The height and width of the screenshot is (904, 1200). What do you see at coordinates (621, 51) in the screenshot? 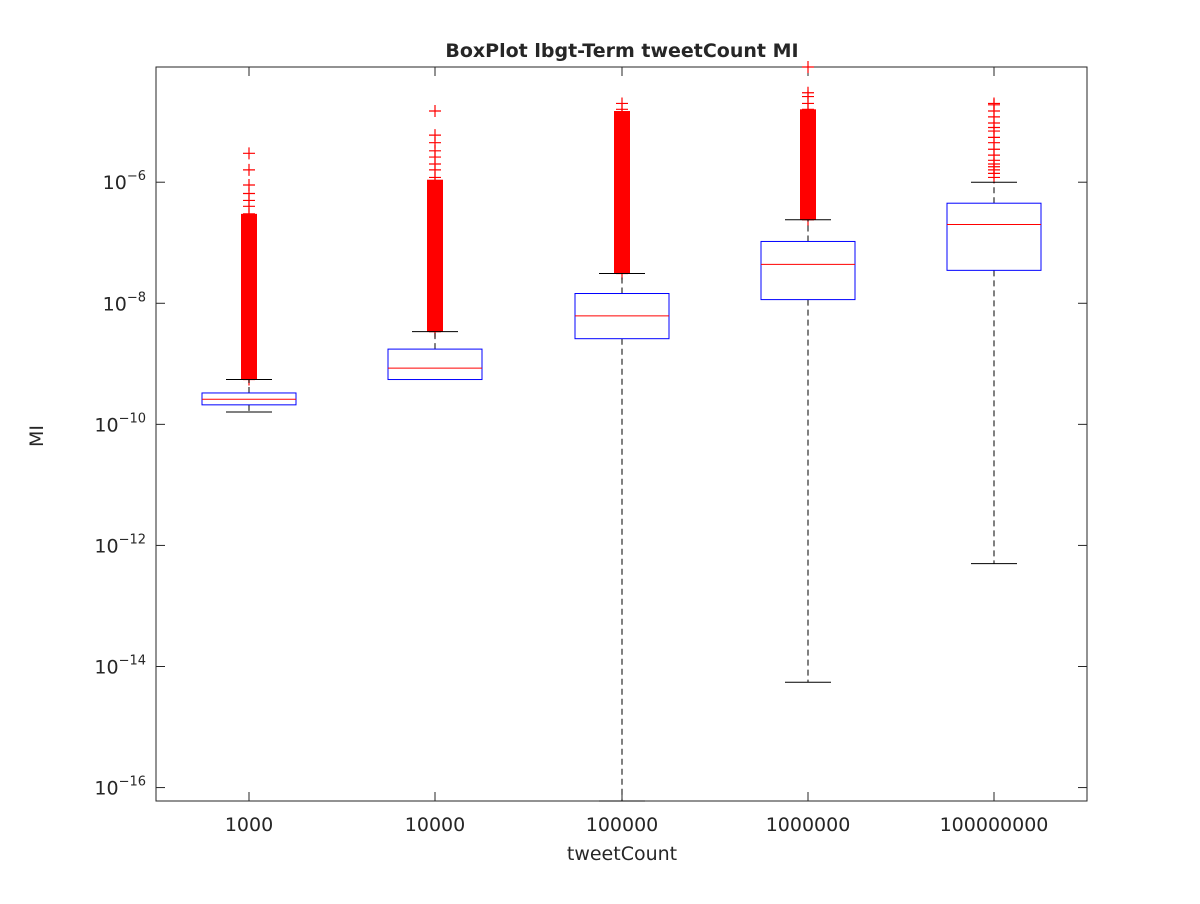
I see `chart-title: BoxPlot lbgt-Term tweetCount MI` at bounding box center [621, 51].